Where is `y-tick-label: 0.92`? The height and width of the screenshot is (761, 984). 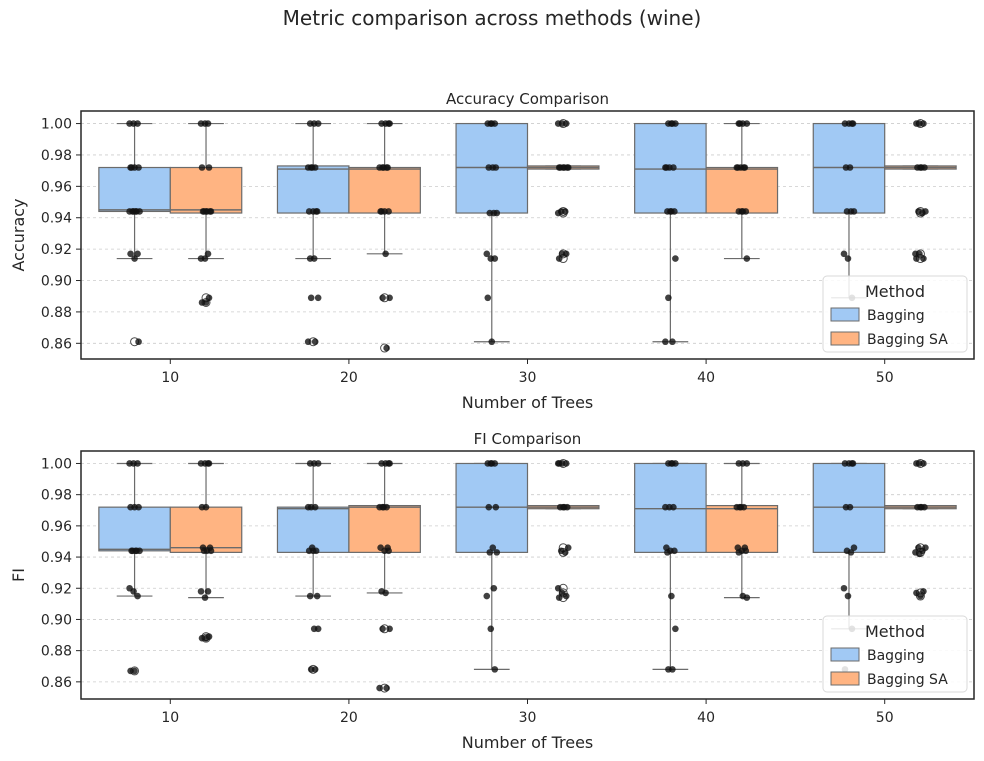 y-tick-label: 0.92 is located at coordinates (56, 250).